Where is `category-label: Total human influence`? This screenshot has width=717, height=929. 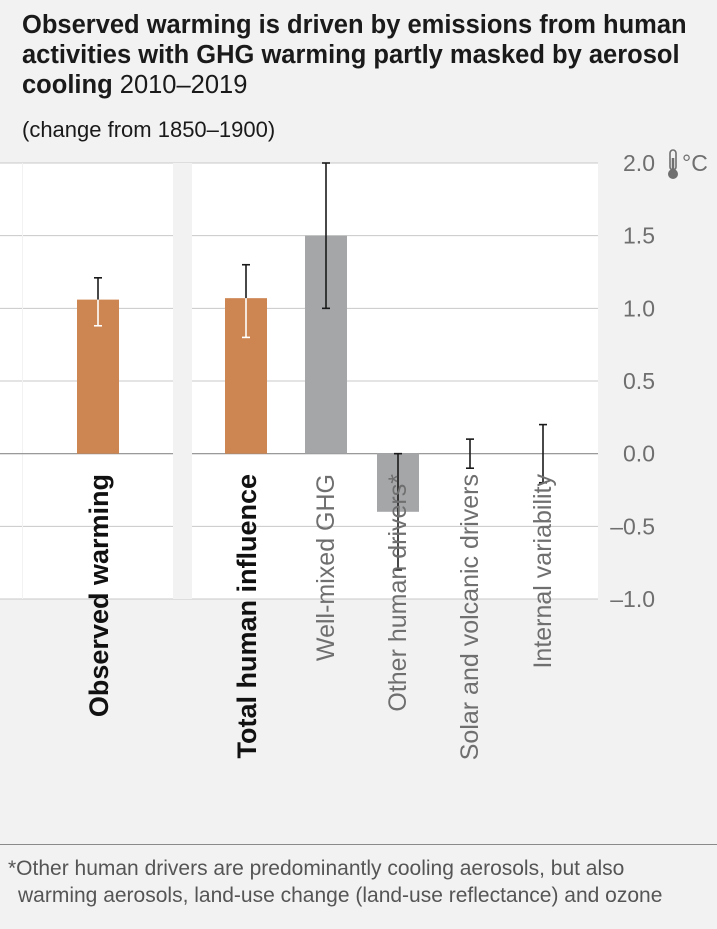 category-label: Total human influence is located at coordinates (247, 616).